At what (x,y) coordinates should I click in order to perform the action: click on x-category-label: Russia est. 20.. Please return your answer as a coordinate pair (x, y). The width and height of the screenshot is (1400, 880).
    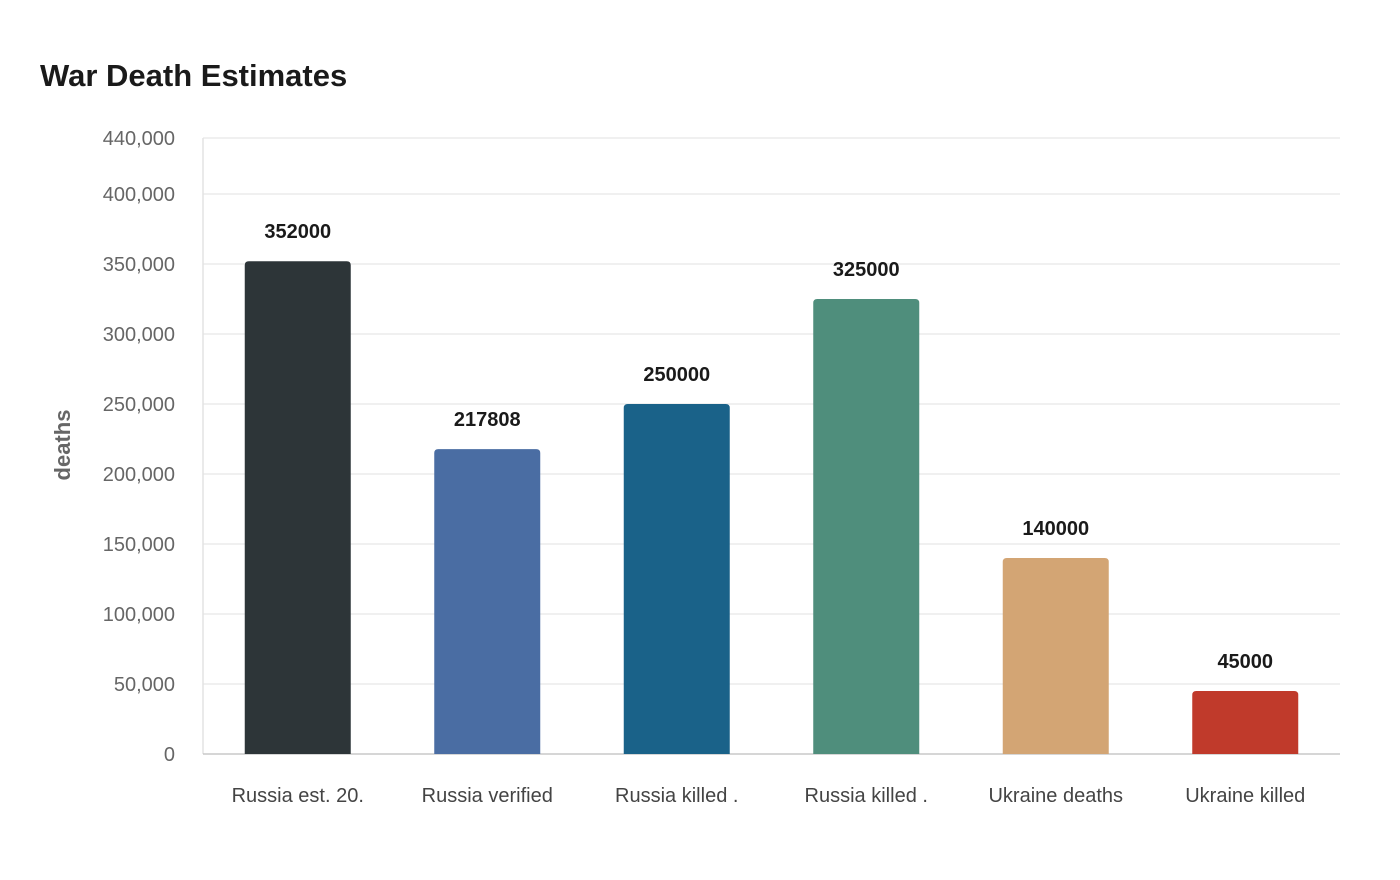
    Looking at the image, I should click on (298, 796).